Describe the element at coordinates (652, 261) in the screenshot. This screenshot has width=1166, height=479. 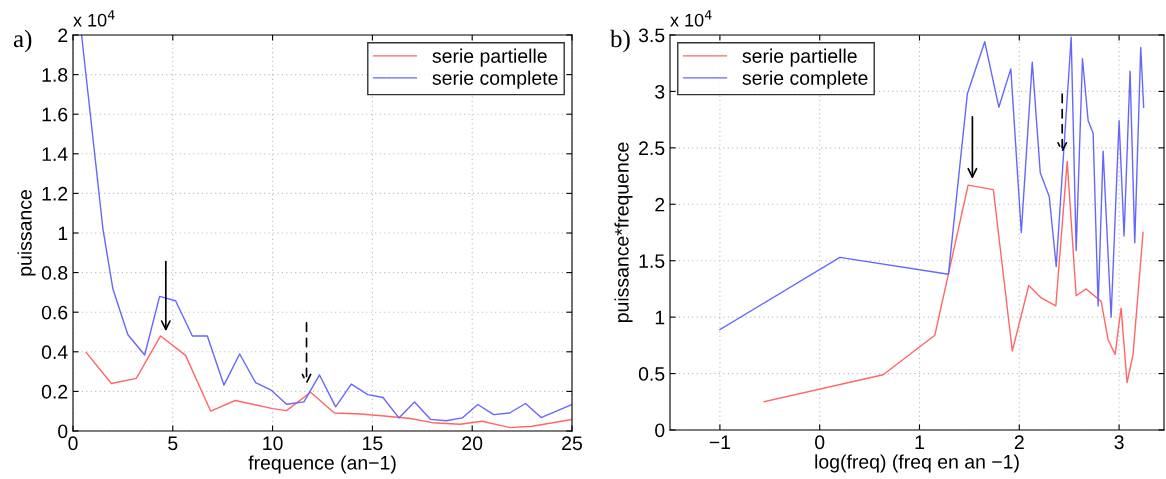
I see `y-tick-label: 1.5` at that location.